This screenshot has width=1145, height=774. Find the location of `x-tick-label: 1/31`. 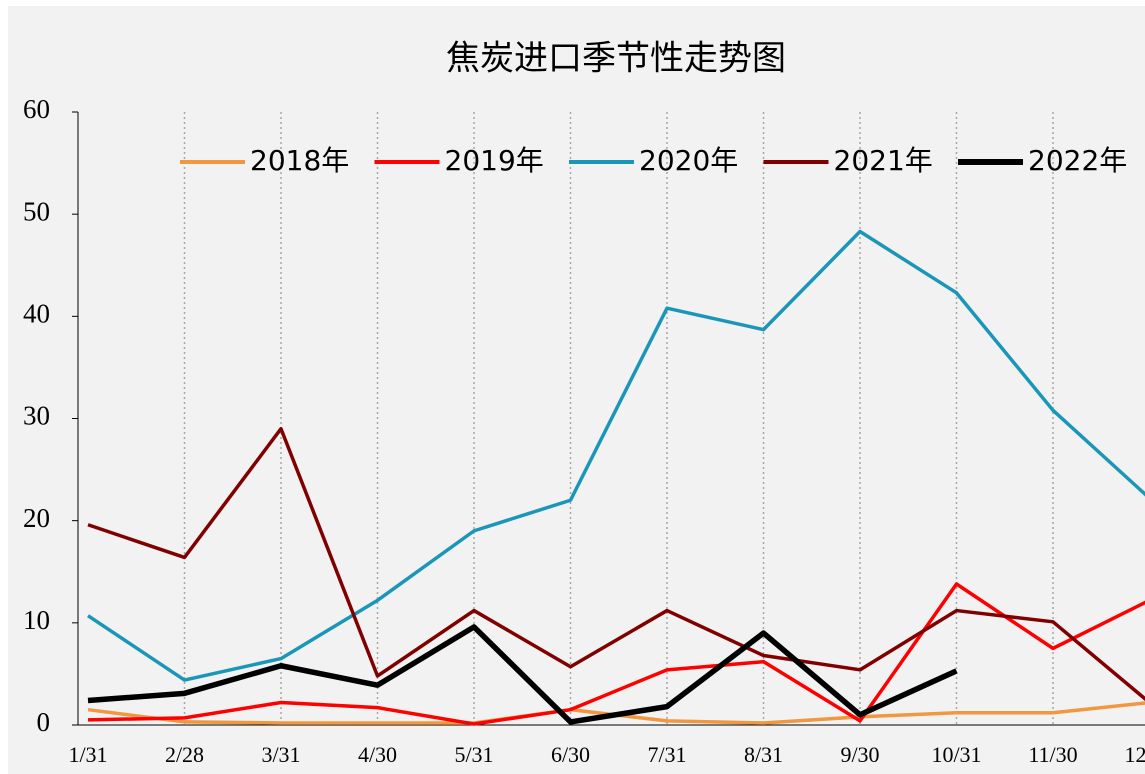

x-tick-label: 1/31 is located at coordinates (87, 754).